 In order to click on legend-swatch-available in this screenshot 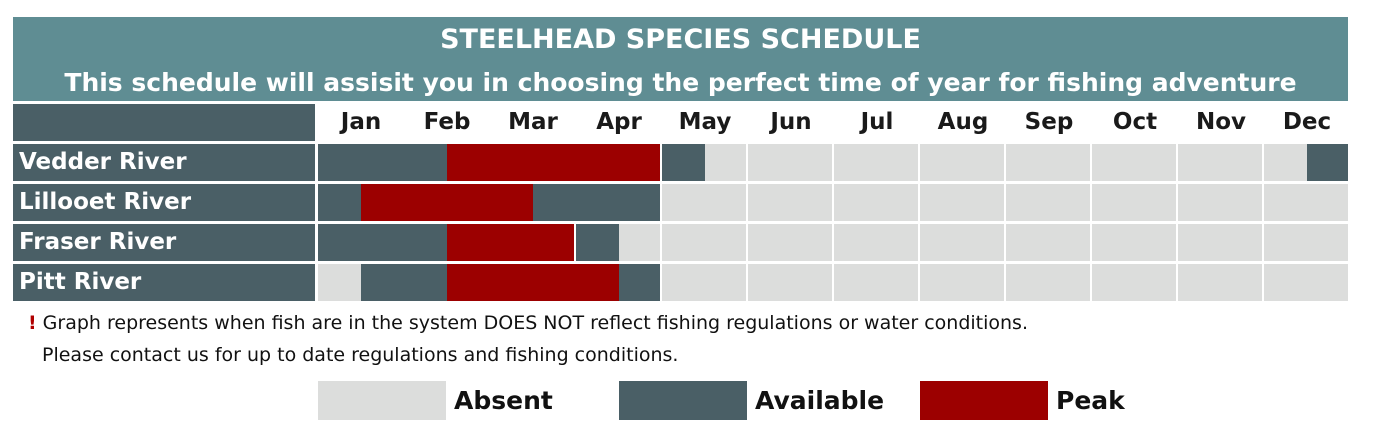, I will do `click(683, 400)`.